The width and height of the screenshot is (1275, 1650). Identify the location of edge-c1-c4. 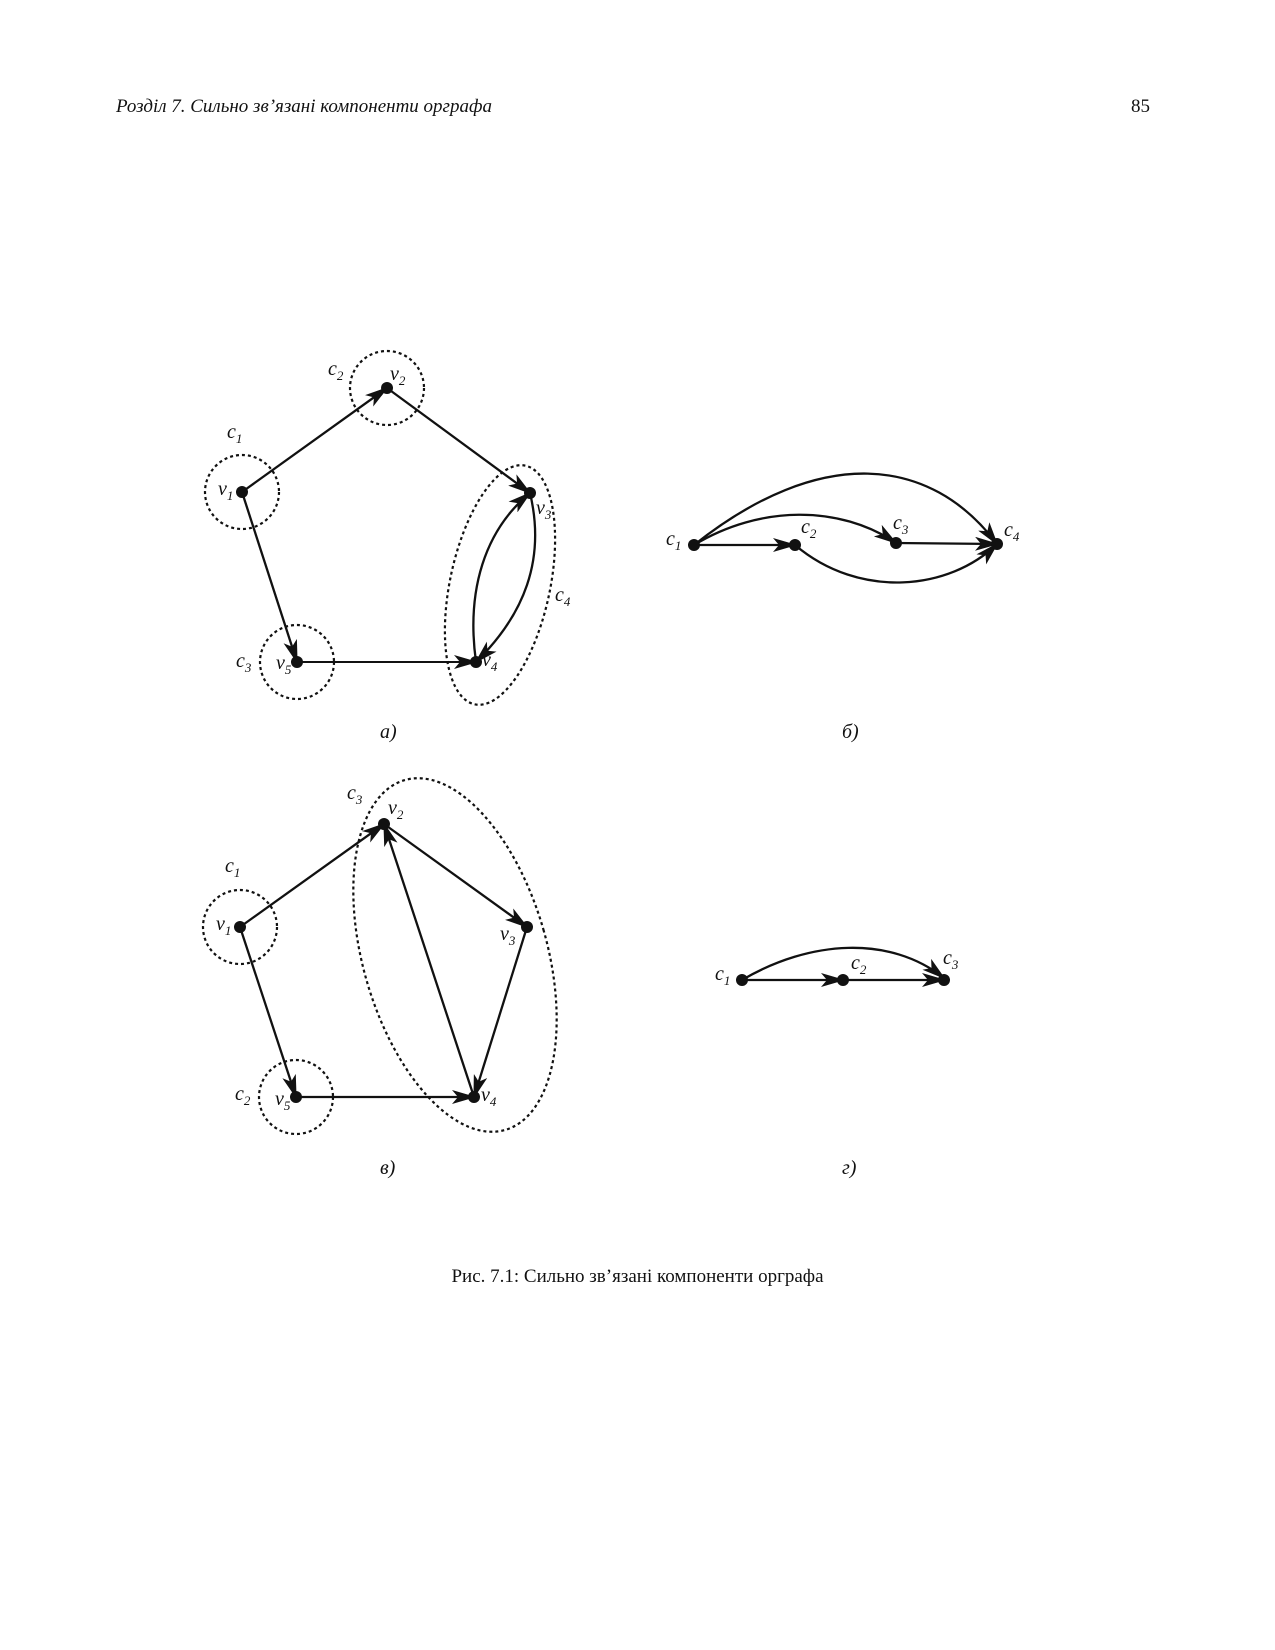
(846, 509).